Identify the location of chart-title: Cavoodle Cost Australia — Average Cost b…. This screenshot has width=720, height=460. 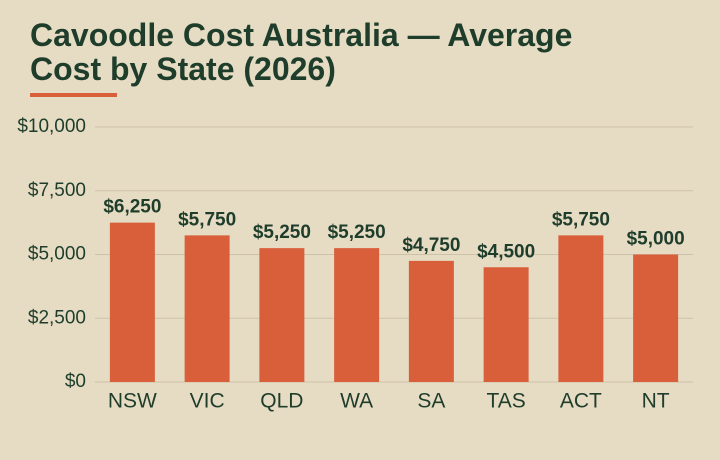
(301, 52).